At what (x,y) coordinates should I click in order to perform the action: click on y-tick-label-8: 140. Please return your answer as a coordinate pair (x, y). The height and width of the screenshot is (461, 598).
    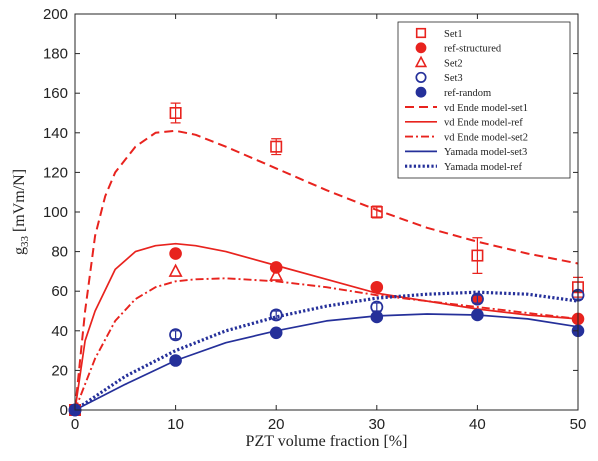
    Looking at the image, I should click on (55, 133).